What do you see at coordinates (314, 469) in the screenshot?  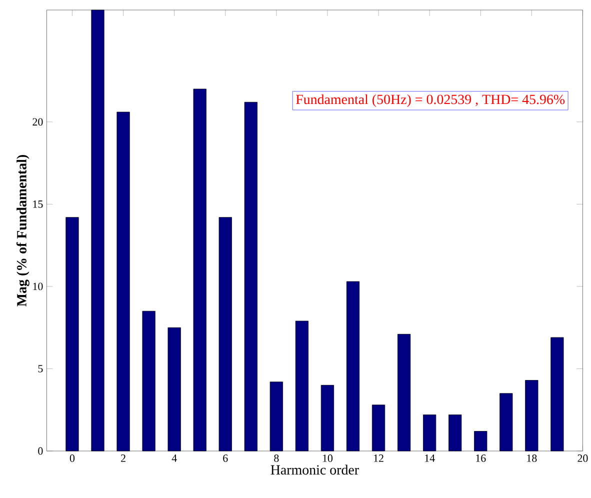 I see `x-axis-title: Harmonic order` at bounding box center [314, 469].